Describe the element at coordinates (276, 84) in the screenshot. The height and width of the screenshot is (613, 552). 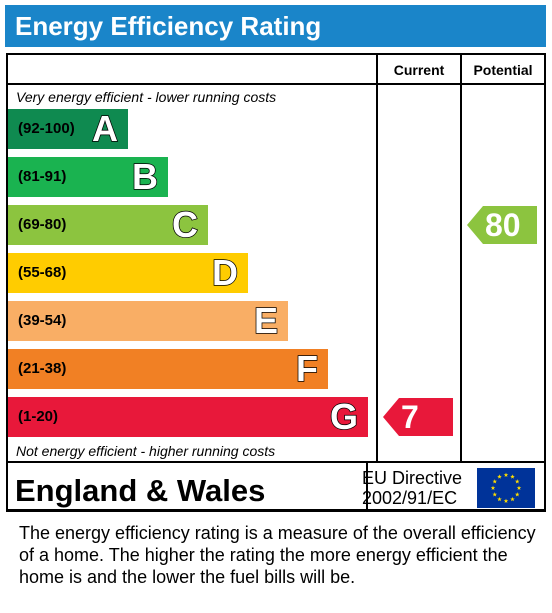
I see `divider-header` at that location.